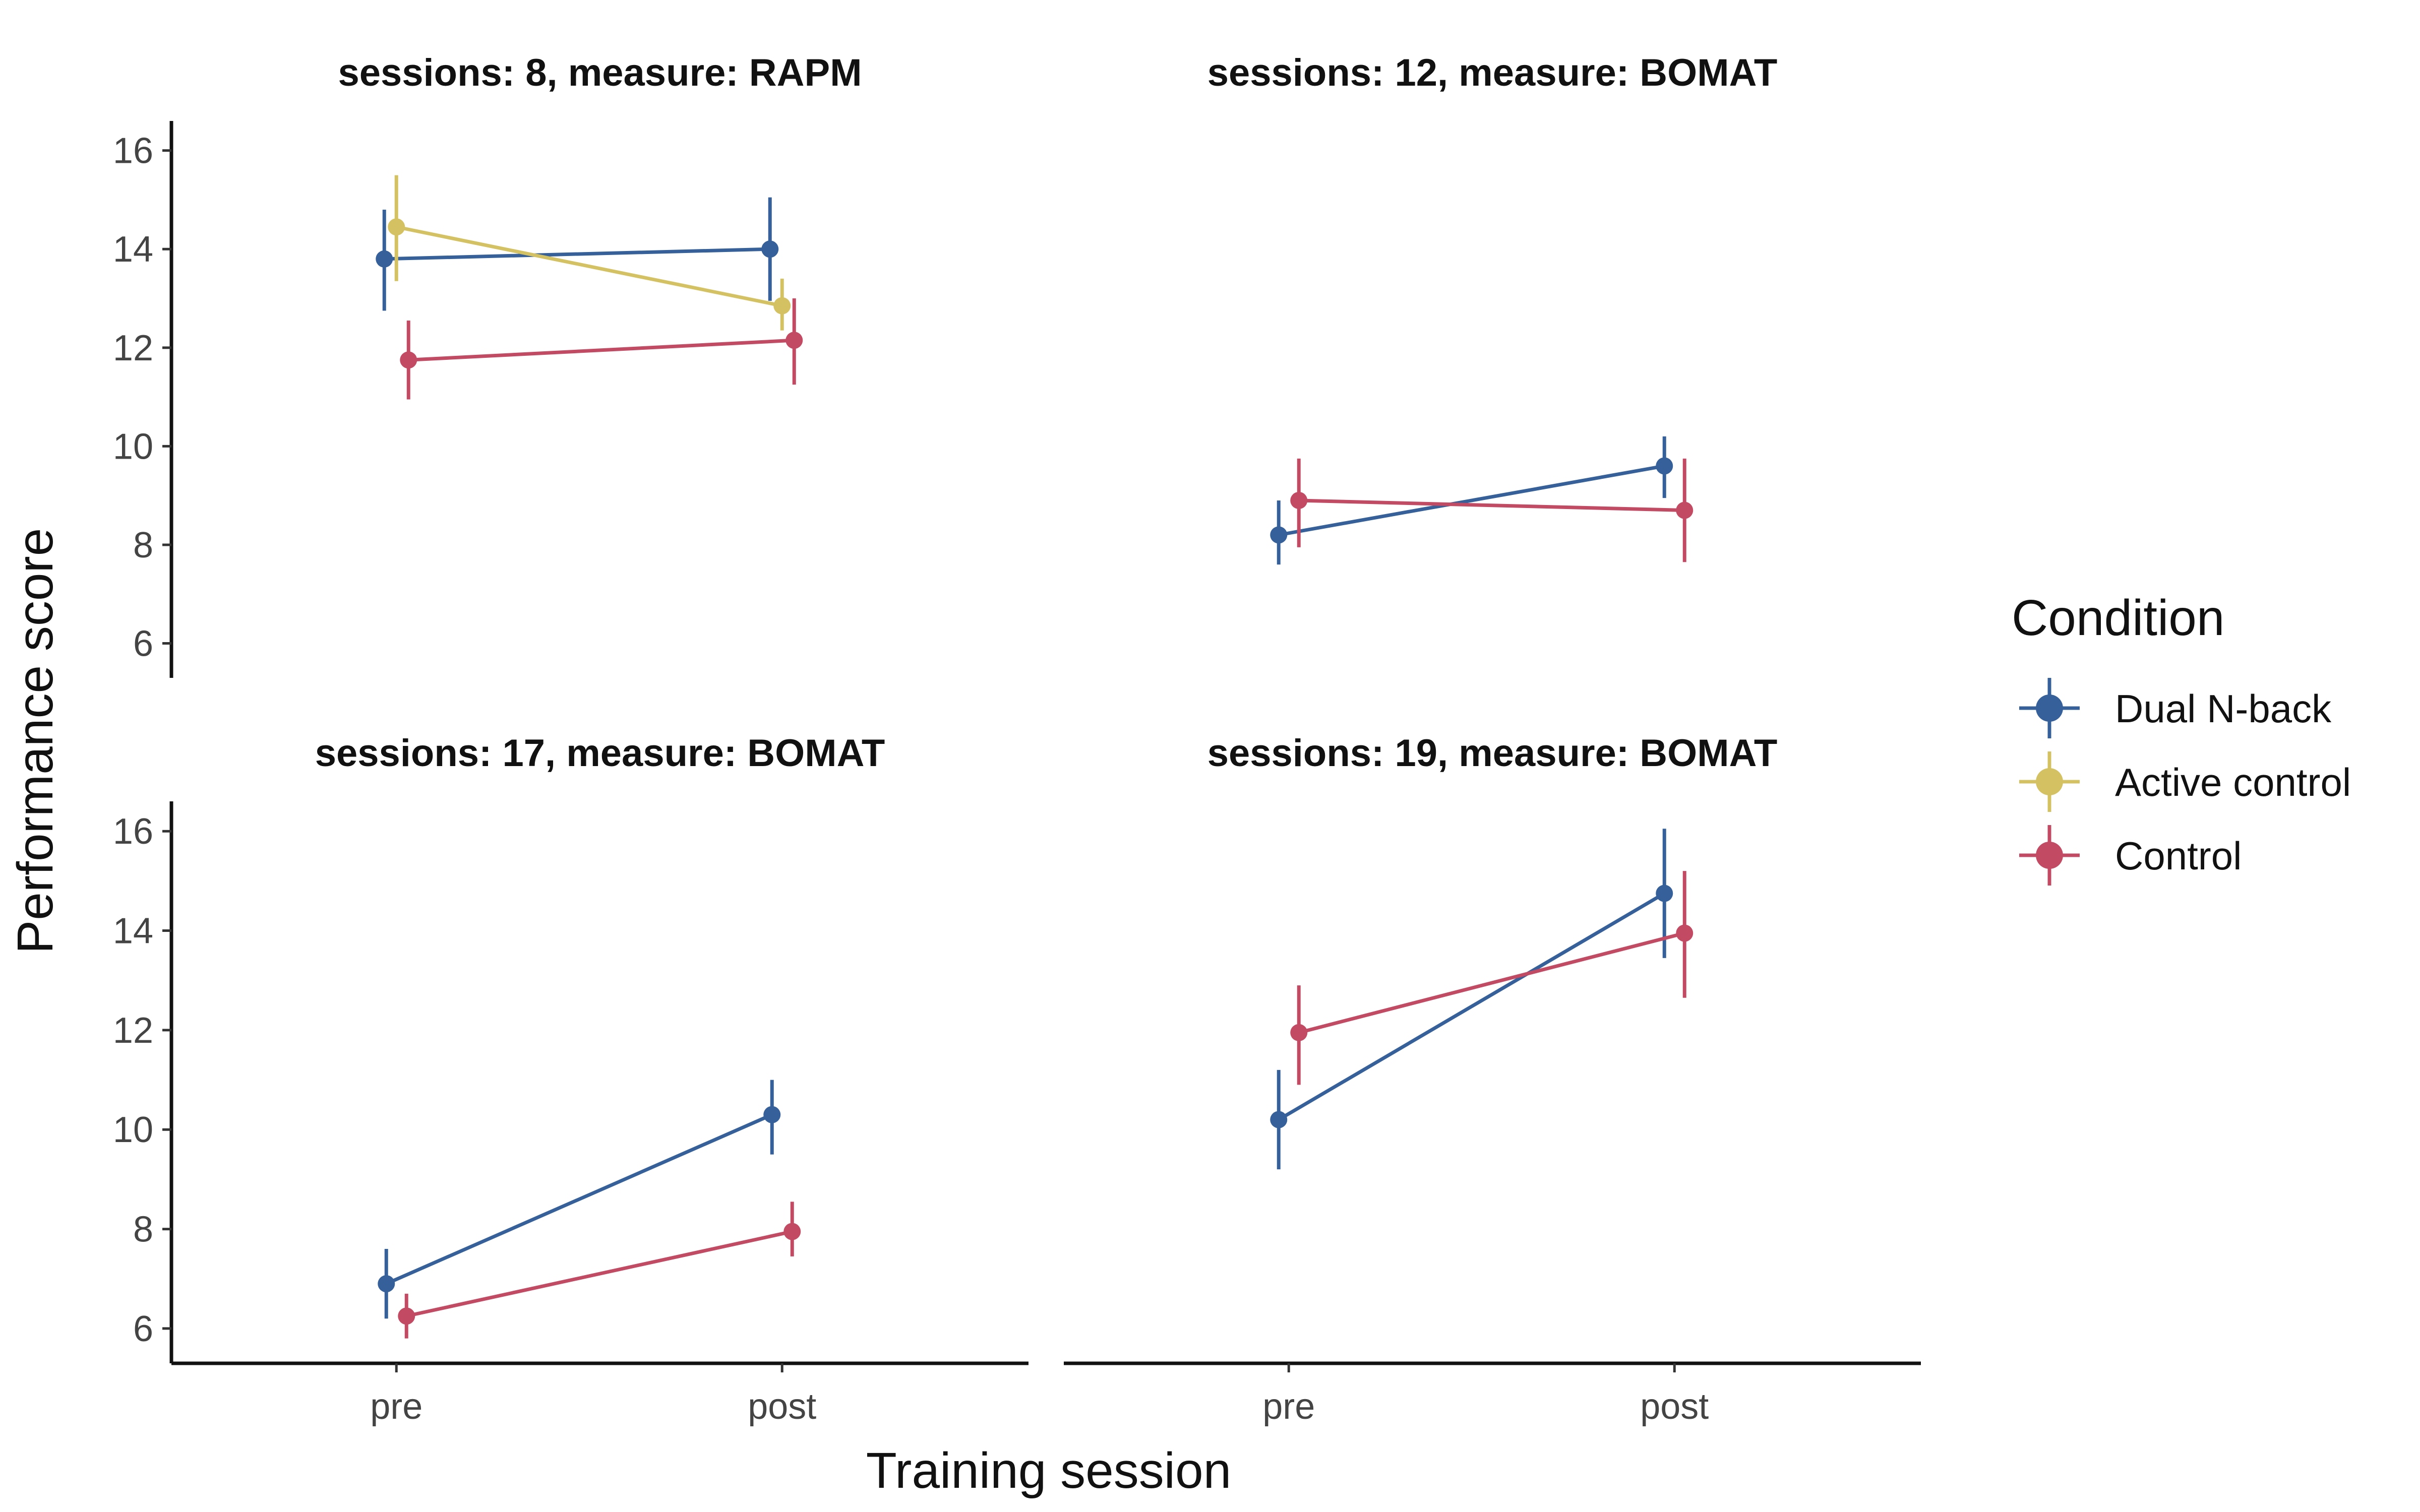 The image size is (2420, 1512). I want to click on x-axis-title: Training session, so click(1048, 1470).